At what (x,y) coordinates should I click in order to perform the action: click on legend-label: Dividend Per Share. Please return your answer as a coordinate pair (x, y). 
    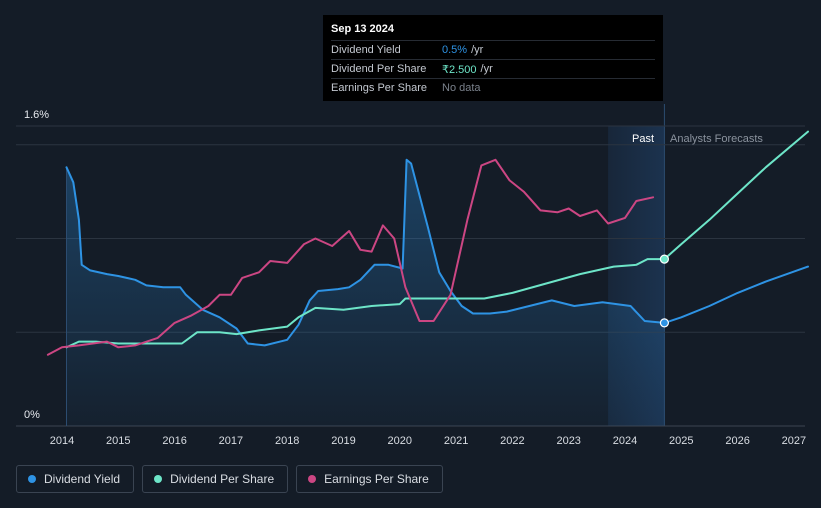
    Looking at the image, I should click on (222, 479).